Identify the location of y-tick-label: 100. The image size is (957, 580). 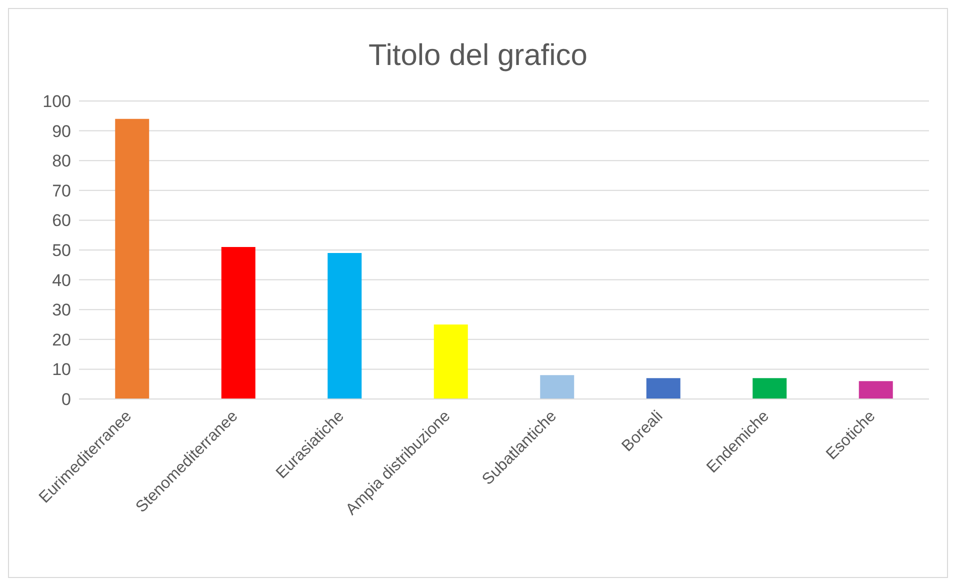
(56, 102).